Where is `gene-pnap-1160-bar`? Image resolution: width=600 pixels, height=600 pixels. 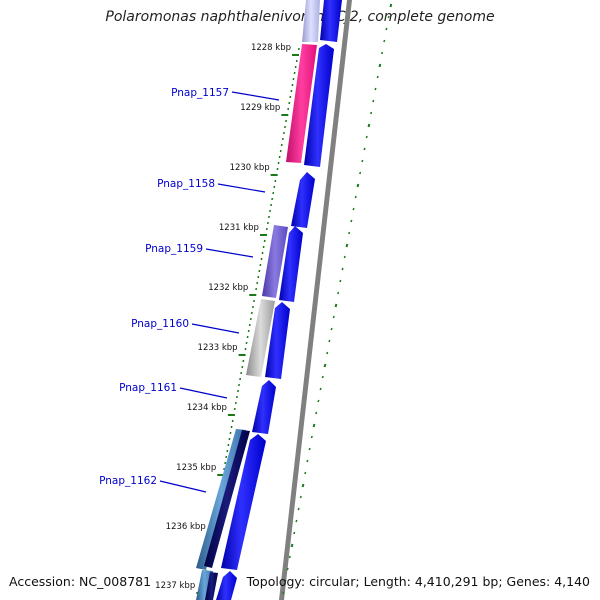 gene-pnap-1160-bar is located at coordinates (260, 338).